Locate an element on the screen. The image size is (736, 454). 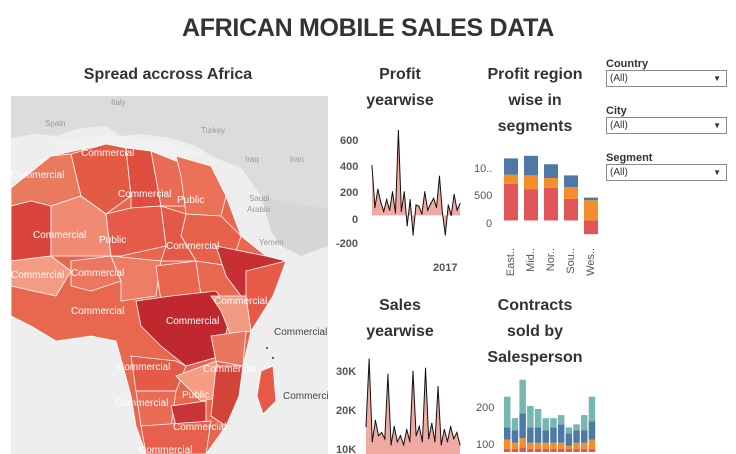
map-label-commercial-13: Commercial is located at coordinates (229, 369).